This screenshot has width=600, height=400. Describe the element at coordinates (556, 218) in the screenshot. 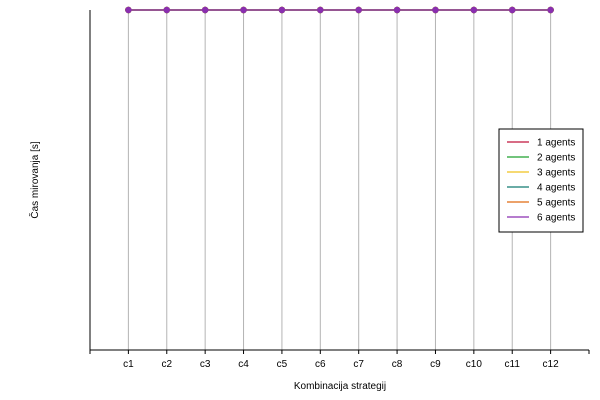

I see `legend-label-6: 6 agents` at that location.